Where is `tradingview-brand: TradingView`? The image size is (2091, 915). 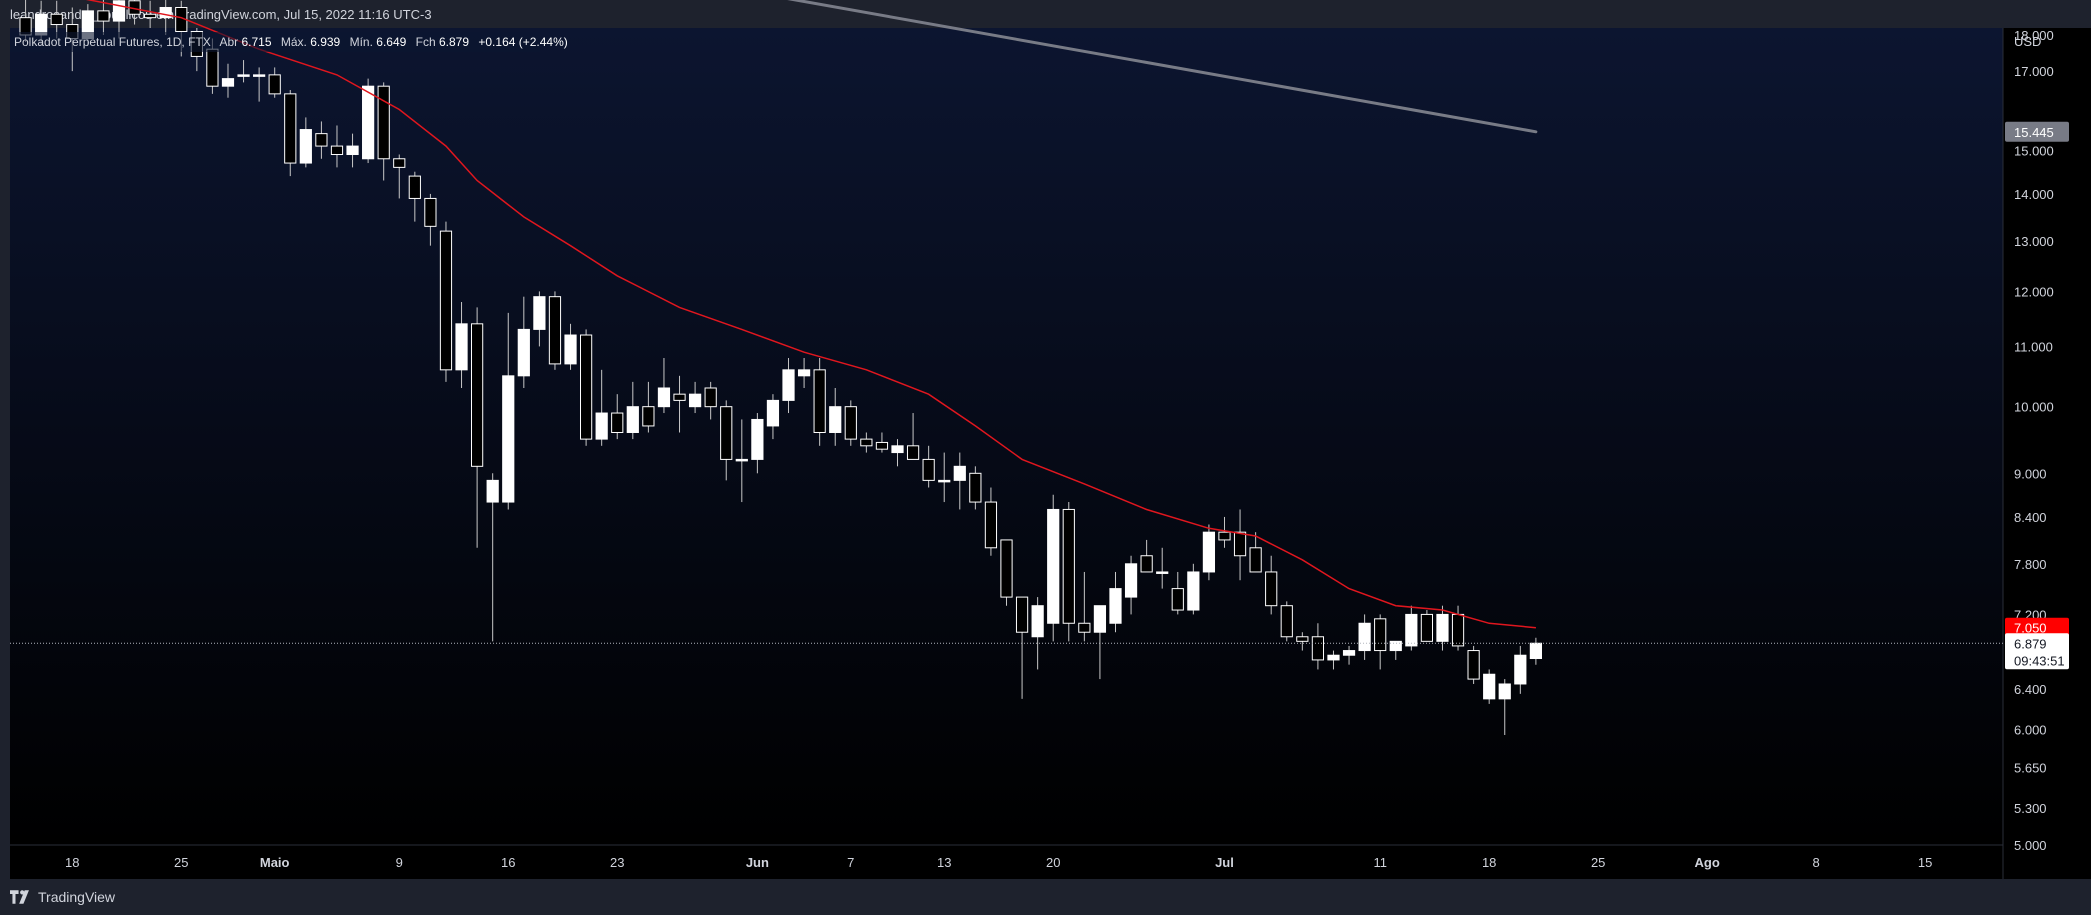 tradingview-brand: TradingView is located at coordinates (62, 897).